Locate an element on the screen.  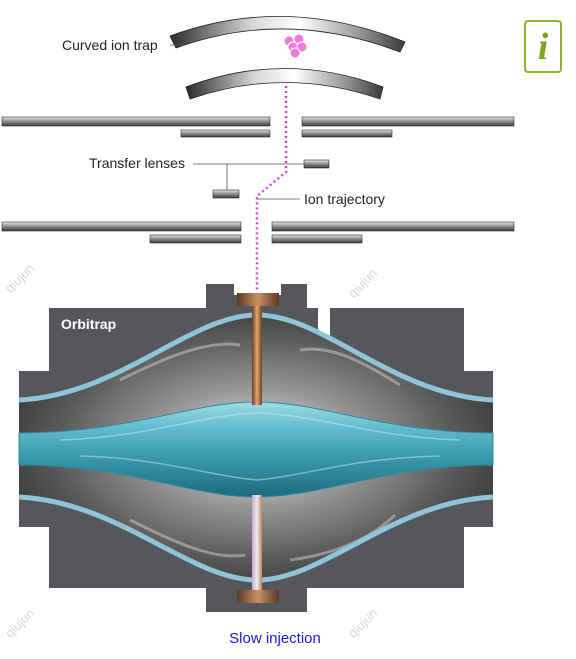
ion-cluster is located at coordinates (295, 46).